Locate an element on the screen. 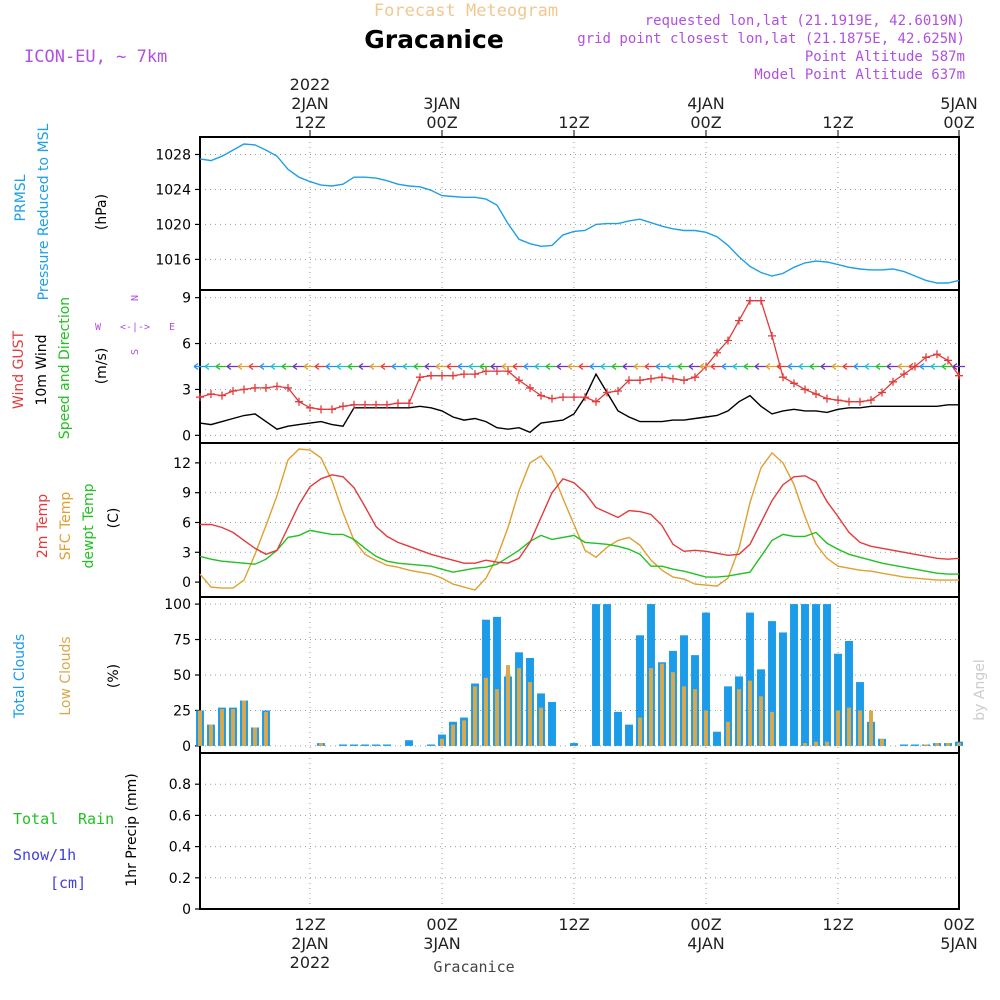 This screenshot has height=1000, width=1000. low-clouds-label: Low Clouds is located at coordinates (66, 675).